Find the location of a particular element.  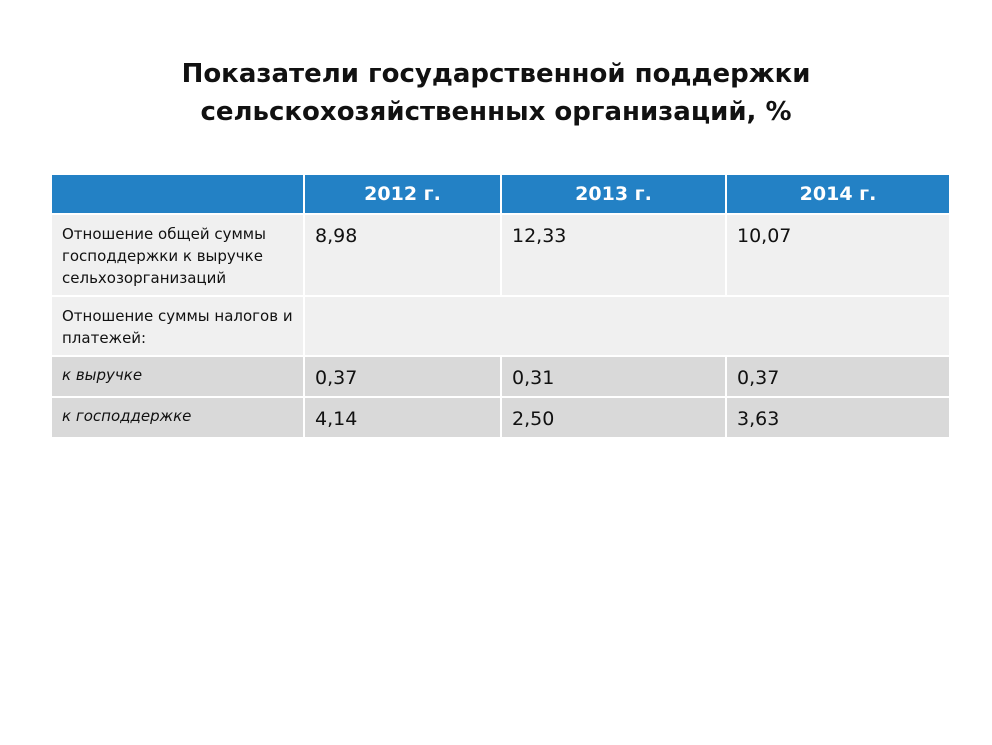

table-header-row: 2012 г. 2013 г. 2014 г. is located at coordinates (500, 194).